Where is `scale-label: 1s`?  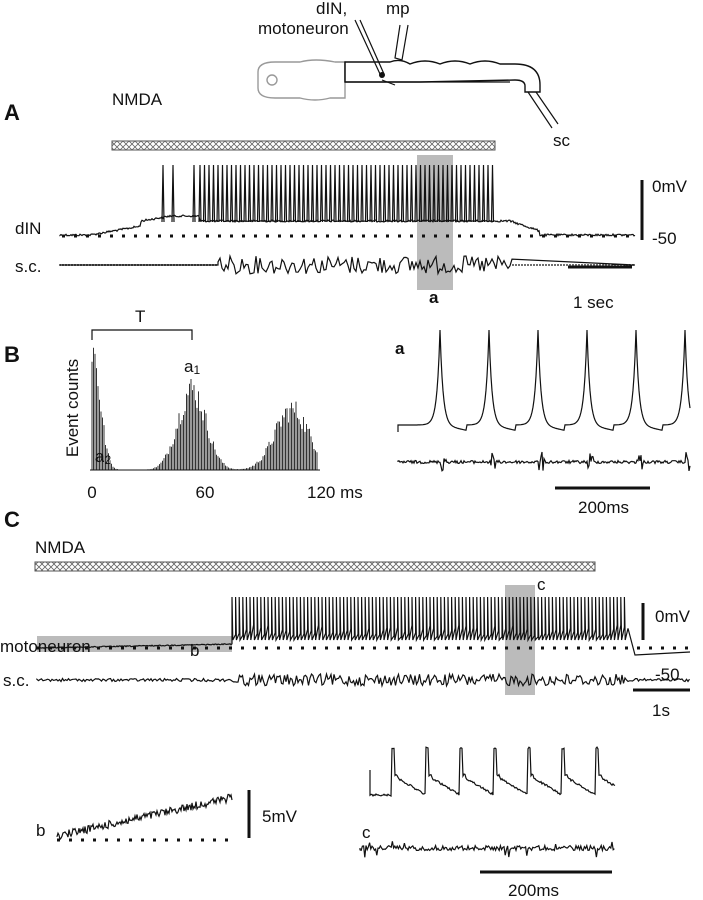
scale-label: 1s is located at coordinates (661, 710).